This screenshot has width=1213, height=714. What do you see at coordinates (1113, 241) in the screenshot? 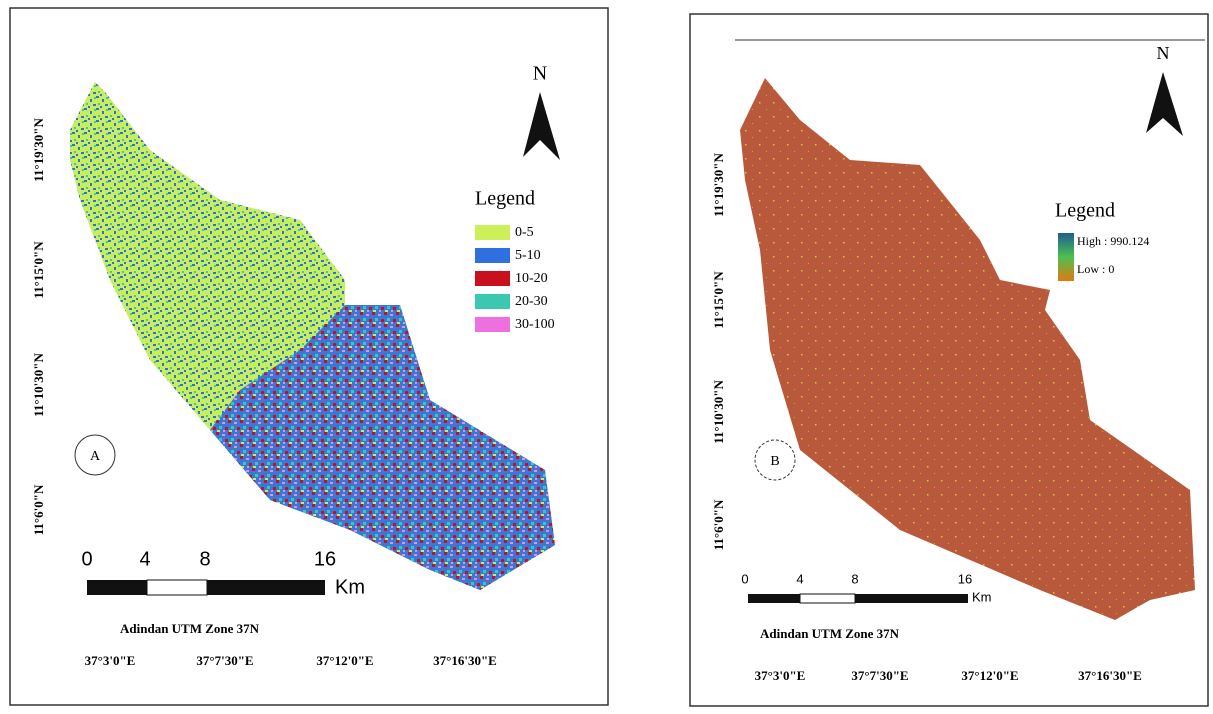
I see `legend-high: High : 990.124` at bounding box center [1113, 241].